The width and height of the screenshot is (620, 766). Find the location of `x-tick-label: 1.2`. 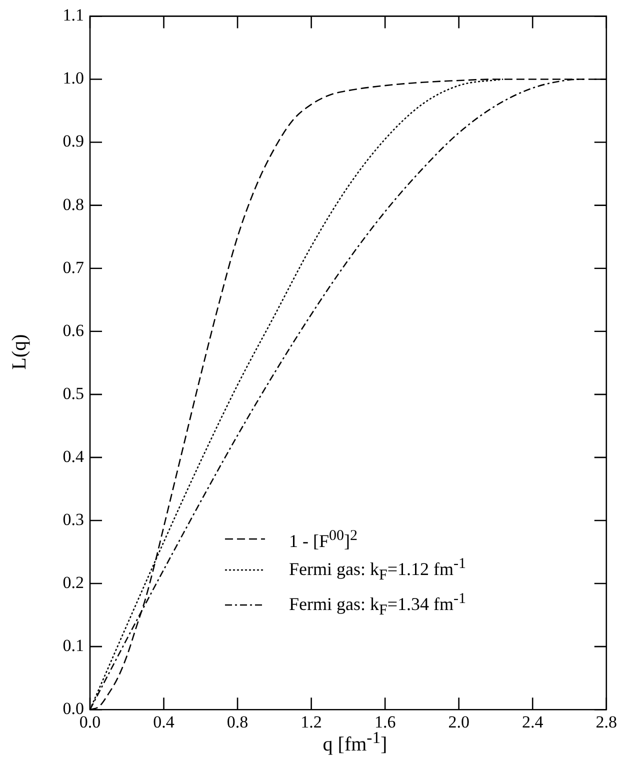

x-tick-label: 1.2 is located at coordinates (311, 722).